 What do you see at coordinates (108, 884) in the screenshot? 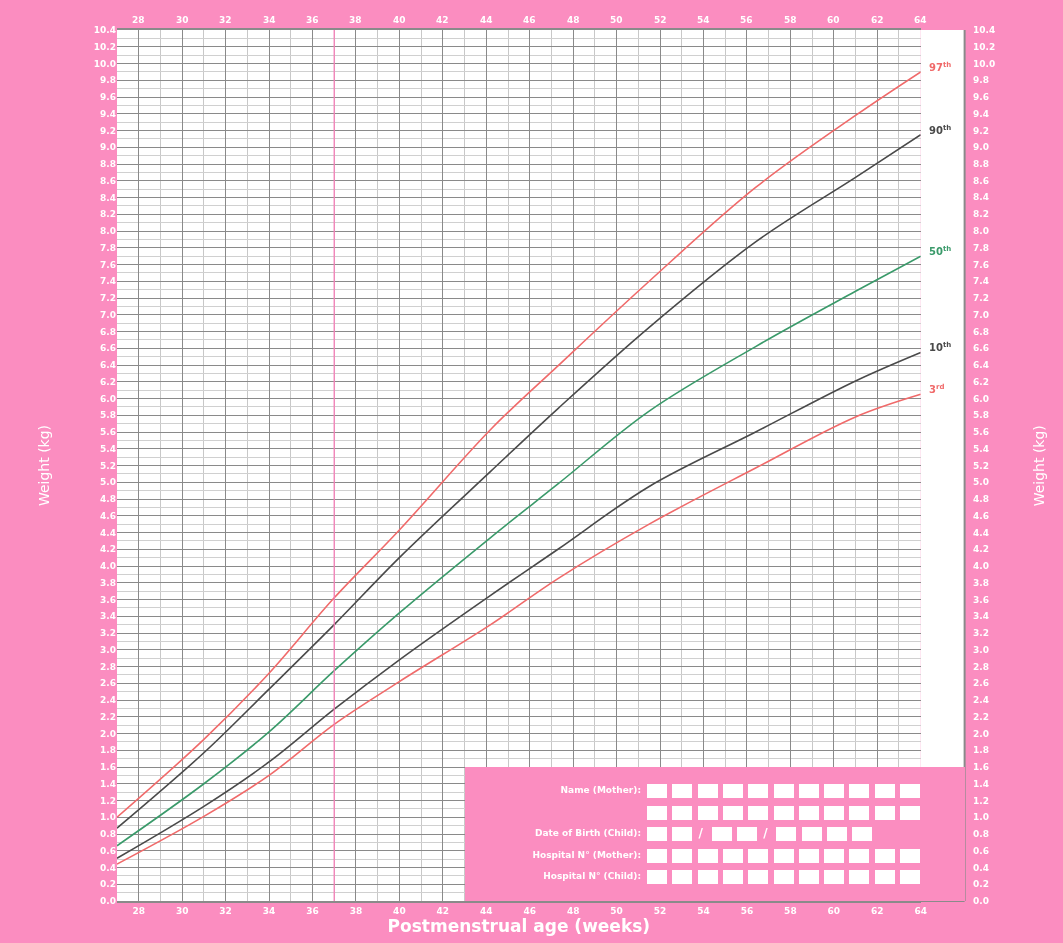
I see `y-tick-label: 0.2` at bounding box center [108, 884].